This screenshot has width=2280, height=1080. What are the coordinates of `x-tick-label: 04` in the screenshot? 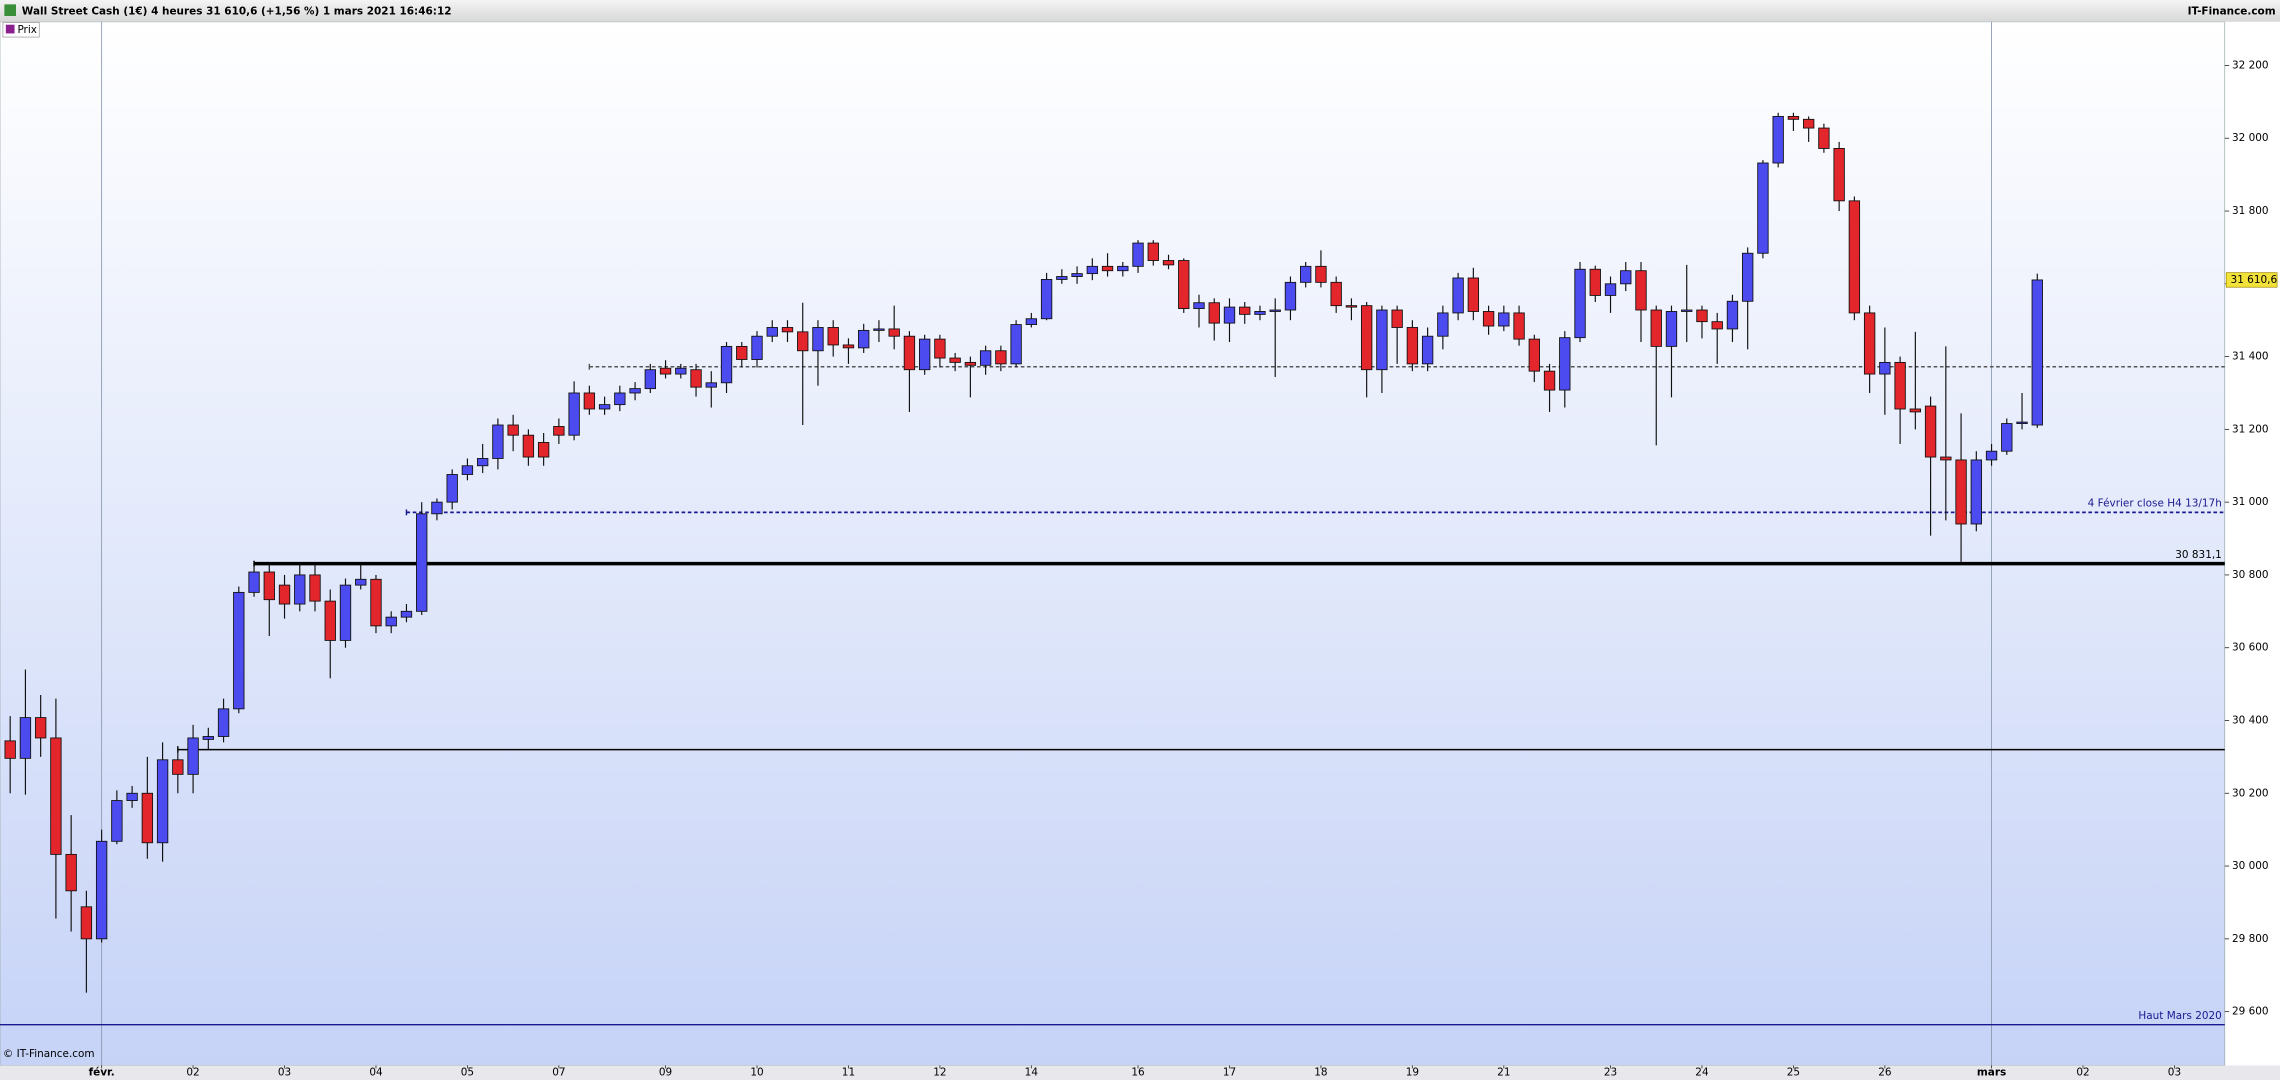 It's located at (376, 1073).